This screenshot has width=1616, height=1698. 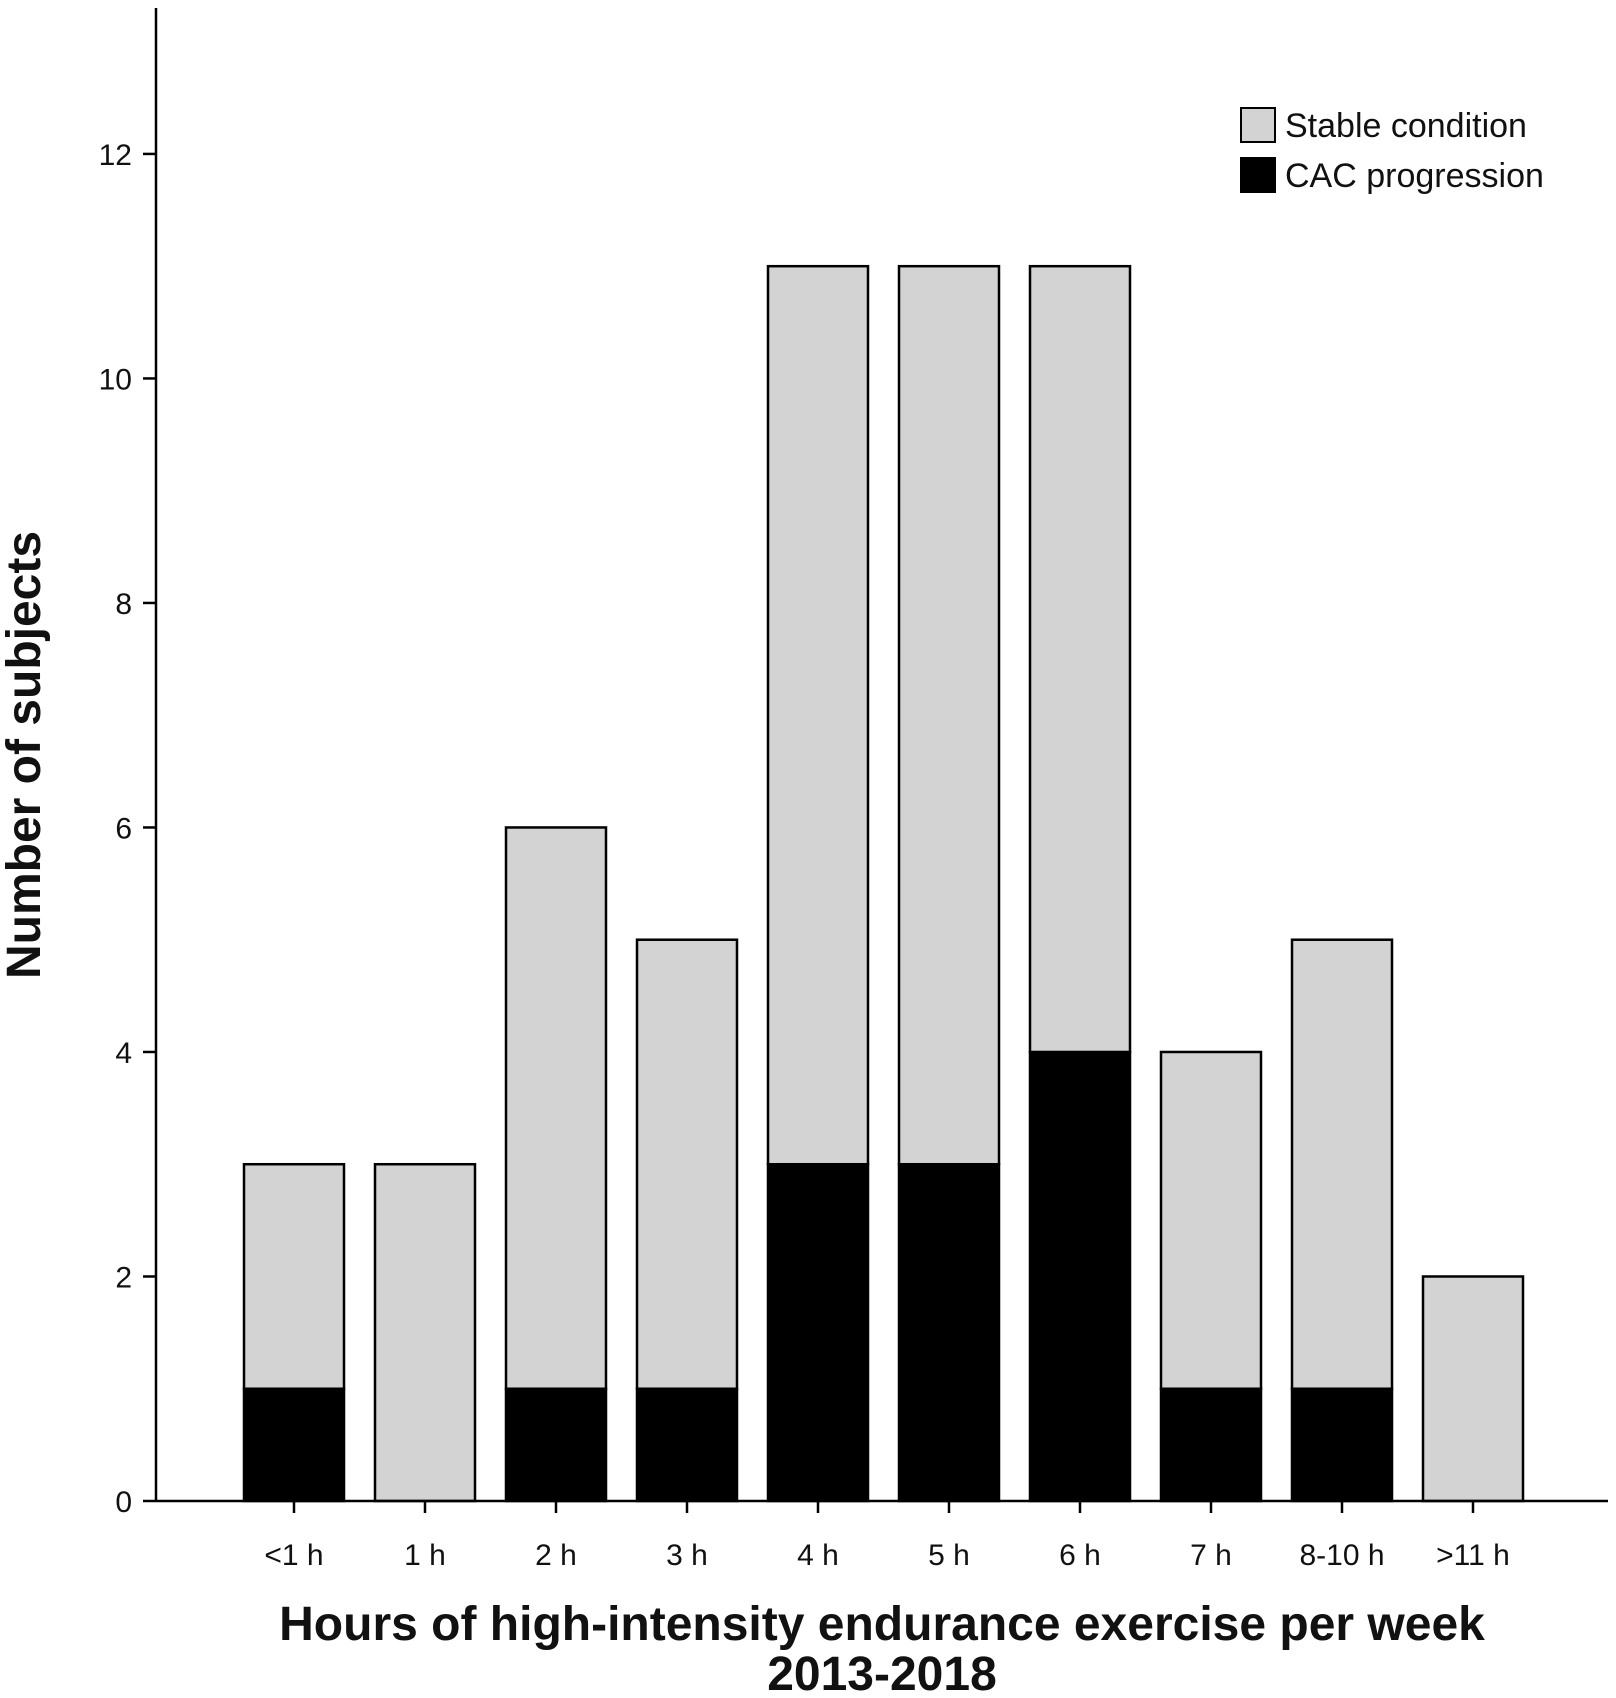 I want to click on y-axis-title: Number of subjects, so click(x=25, y=755).